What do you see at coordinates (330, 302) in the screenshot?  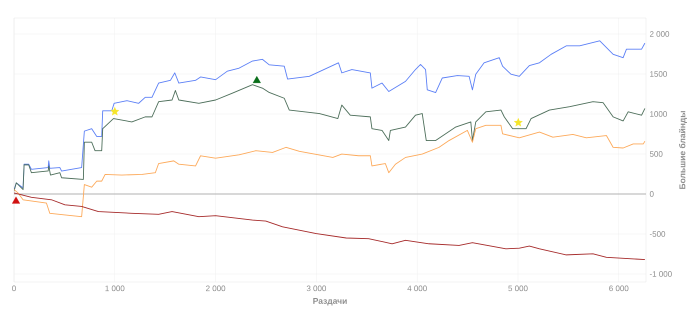 I see `x-axis-title: Раздачи` at bounding box center [330, 302].